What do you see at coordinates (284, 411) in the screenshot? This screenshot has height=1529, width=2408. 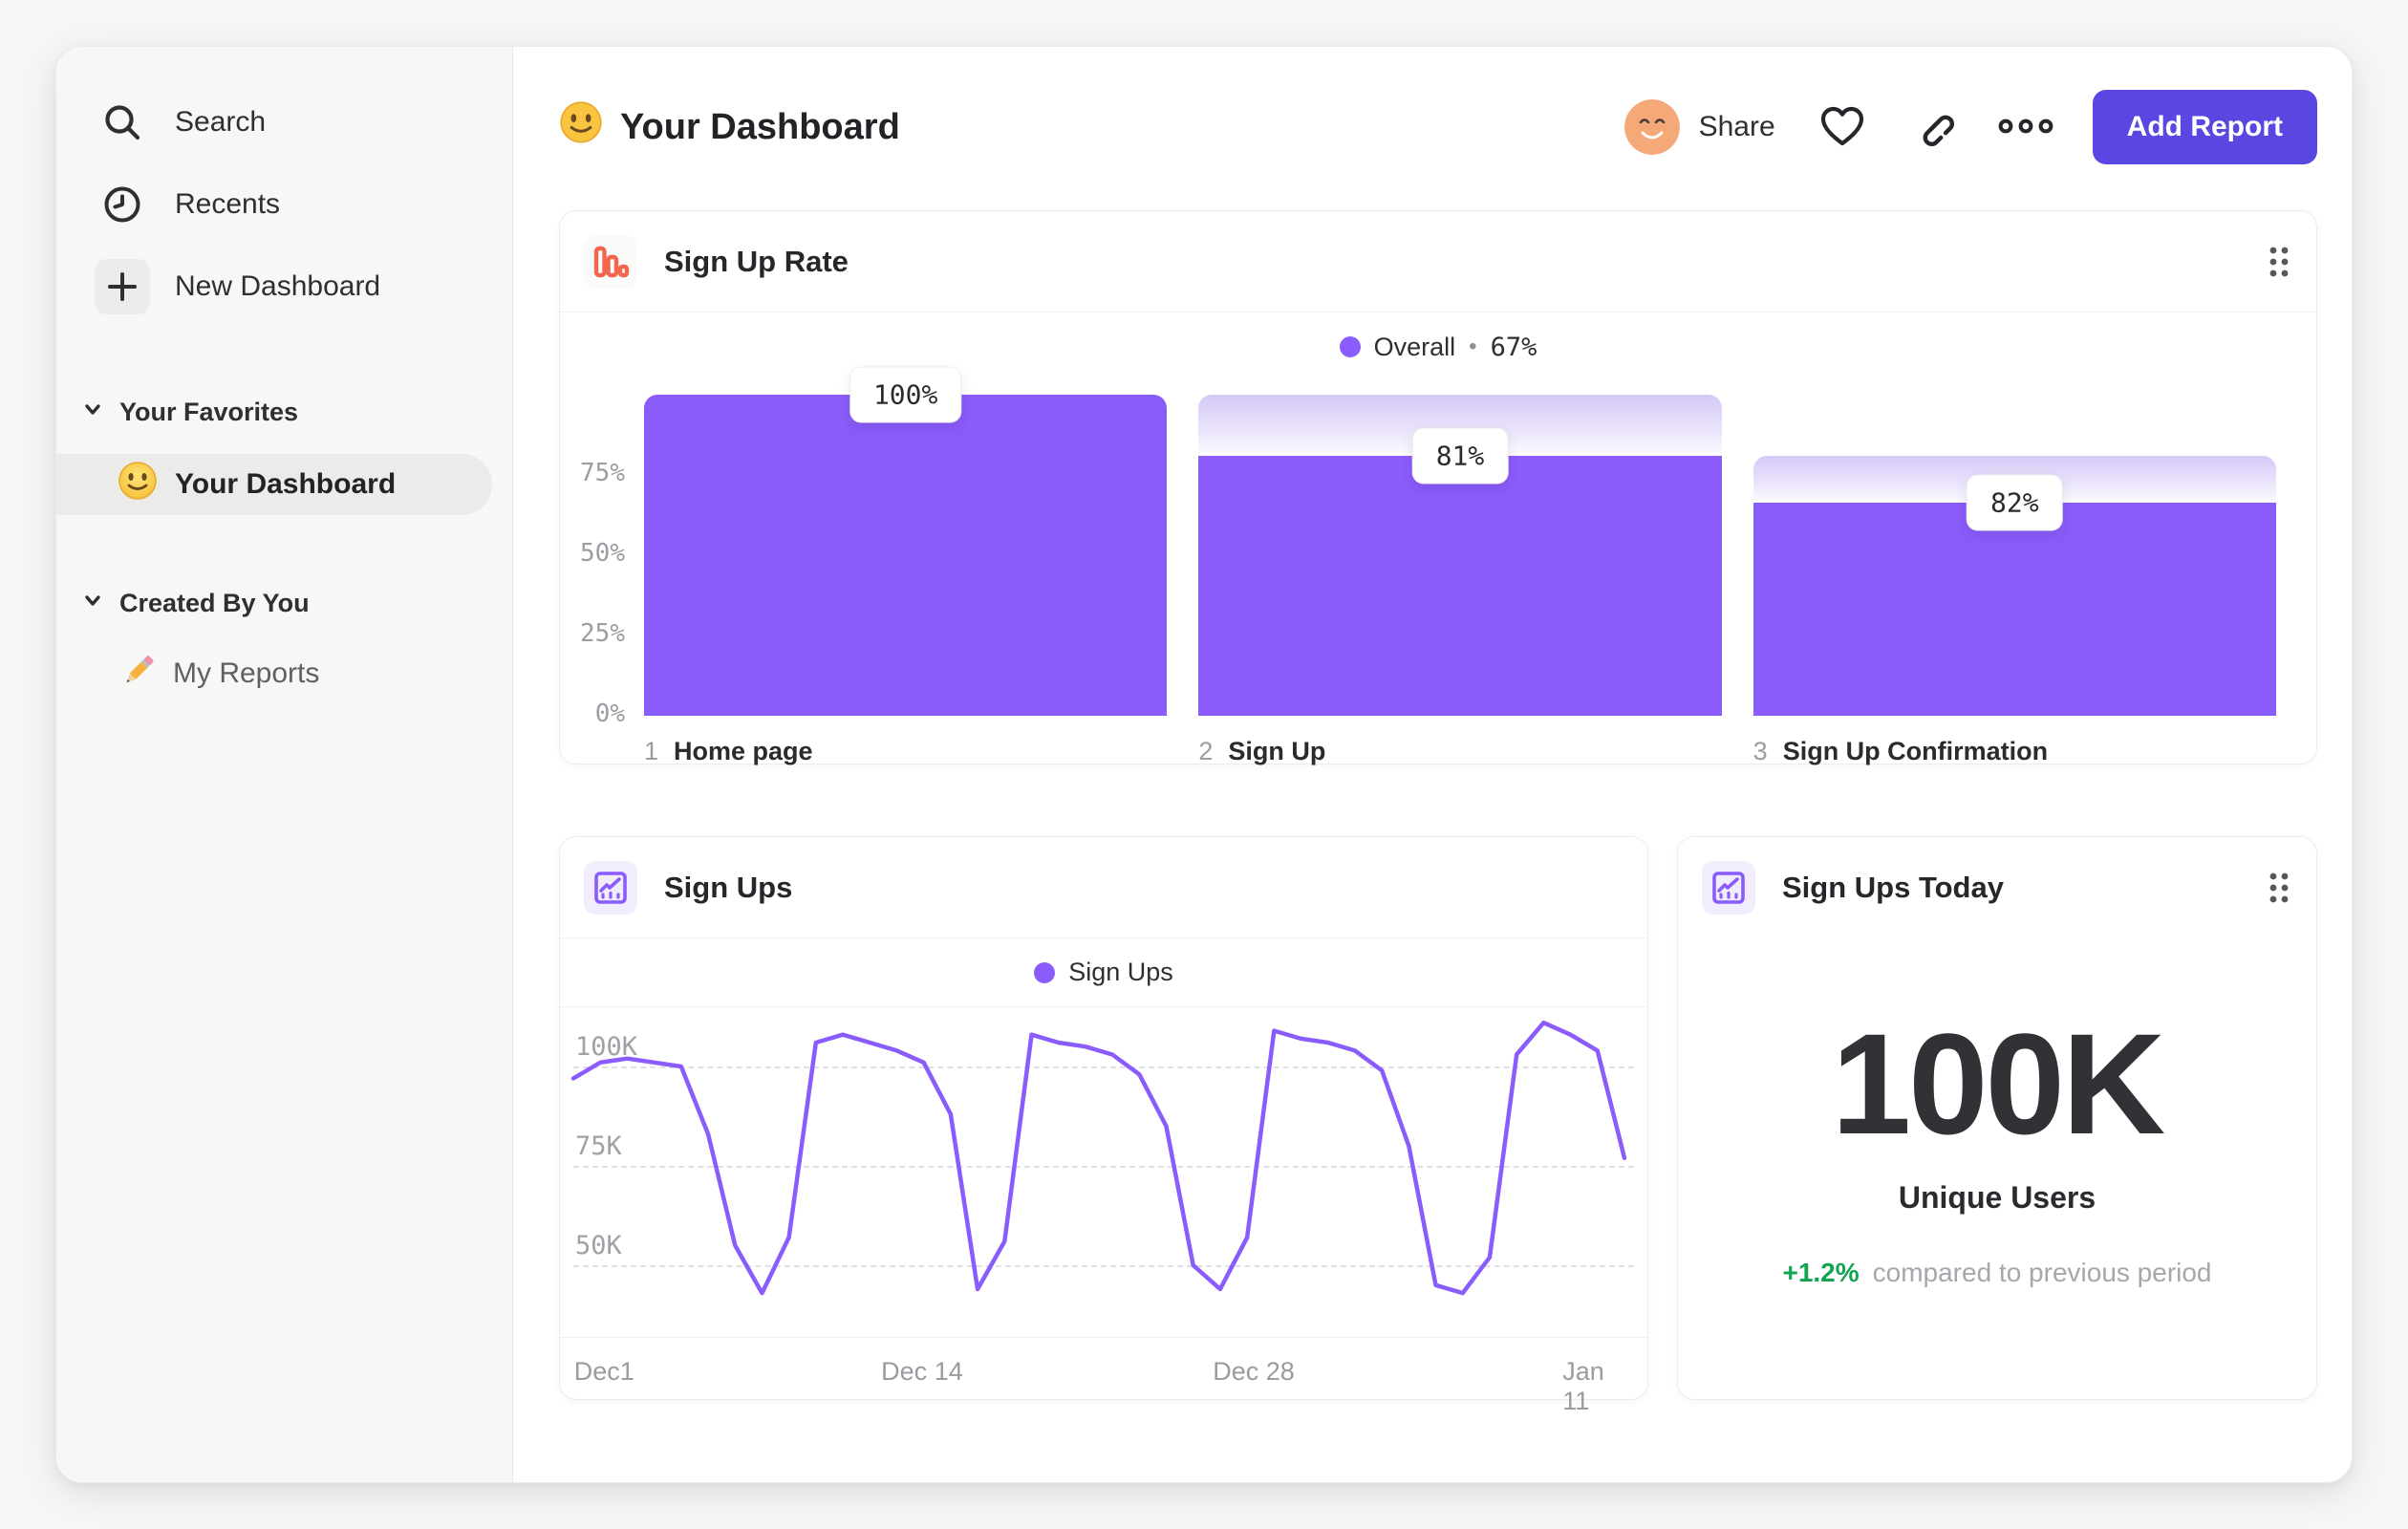 I see `sidebar-section-your-favorites: Your Favorites` at bounding box center [284, 411].